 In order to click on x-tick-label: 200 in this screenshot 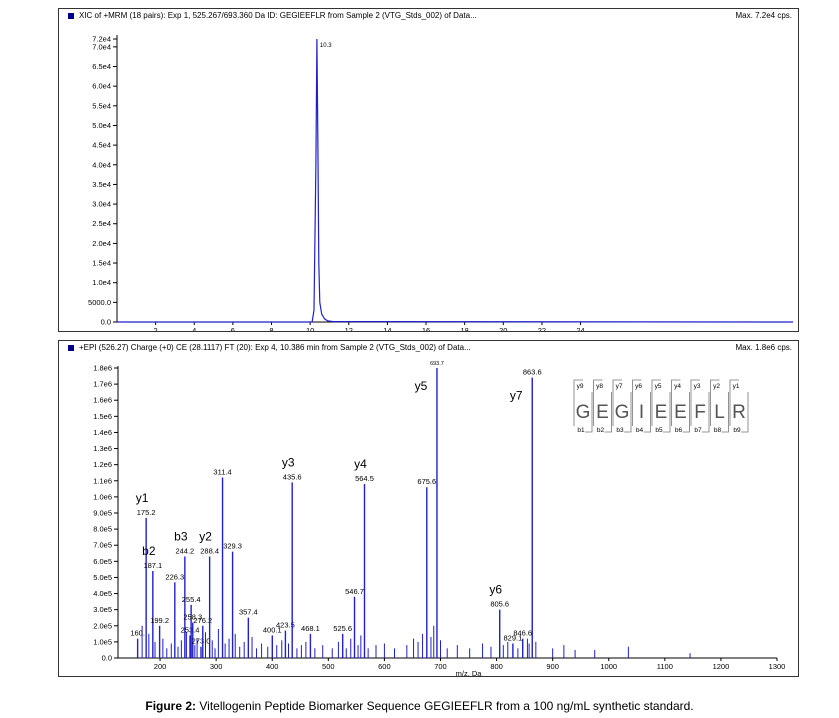, I will do `click(160, 666)`.